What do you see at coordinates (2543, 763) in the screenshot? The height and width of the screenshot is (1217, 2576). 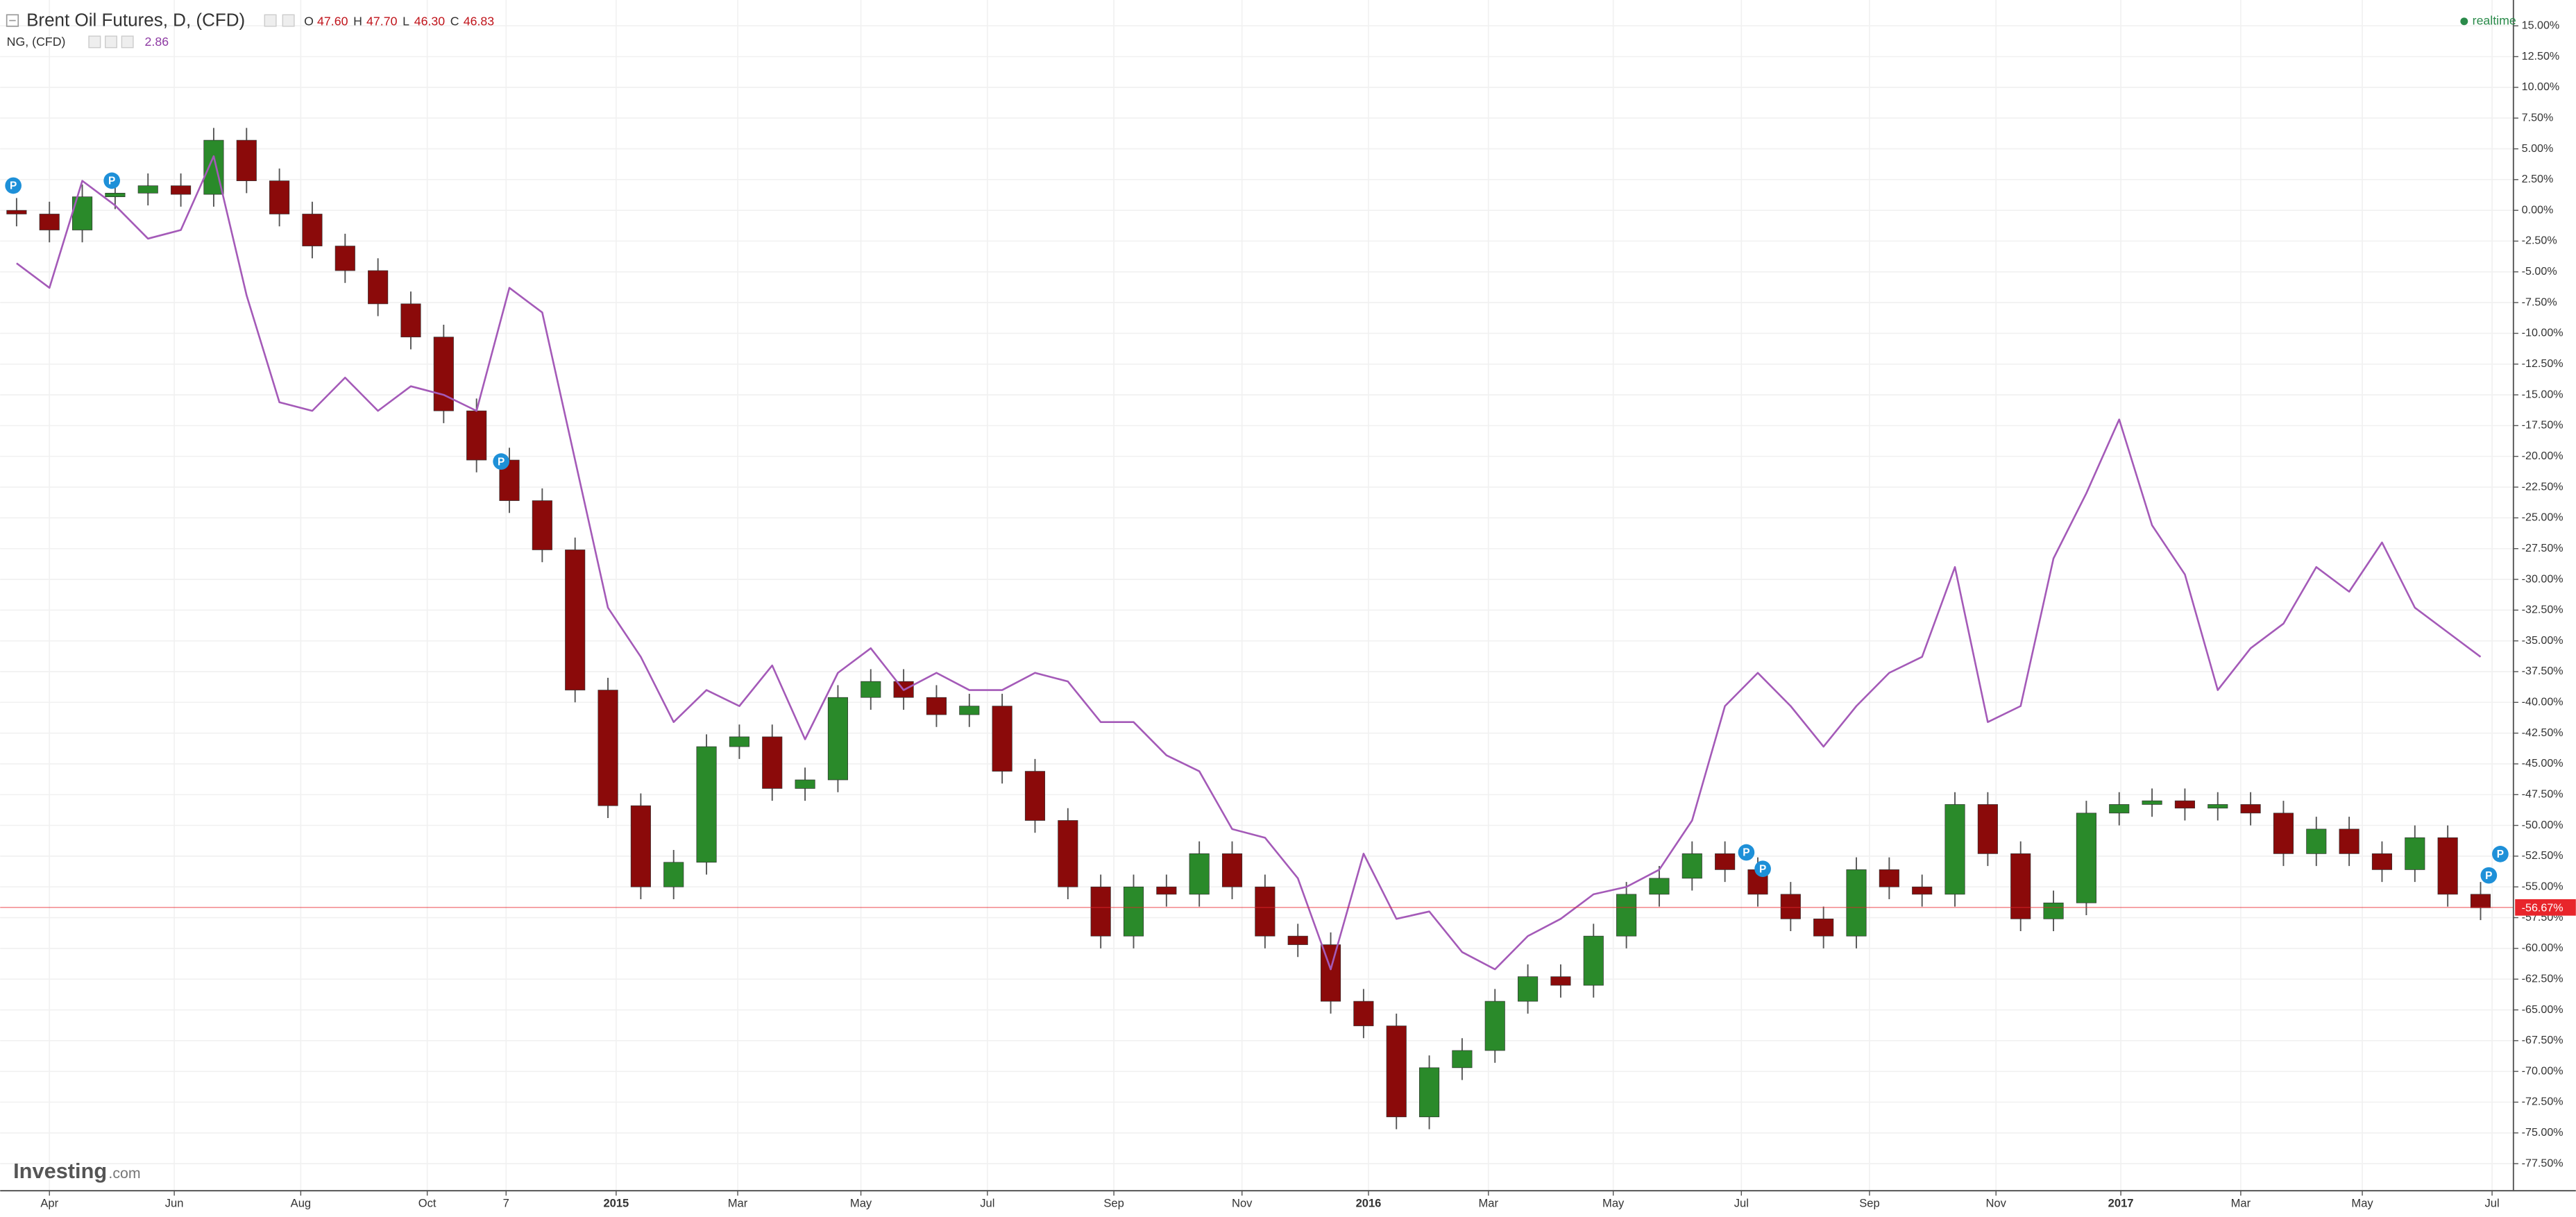 I see `y-tick-label: -45.00%` at bounding box center [2543, 763].